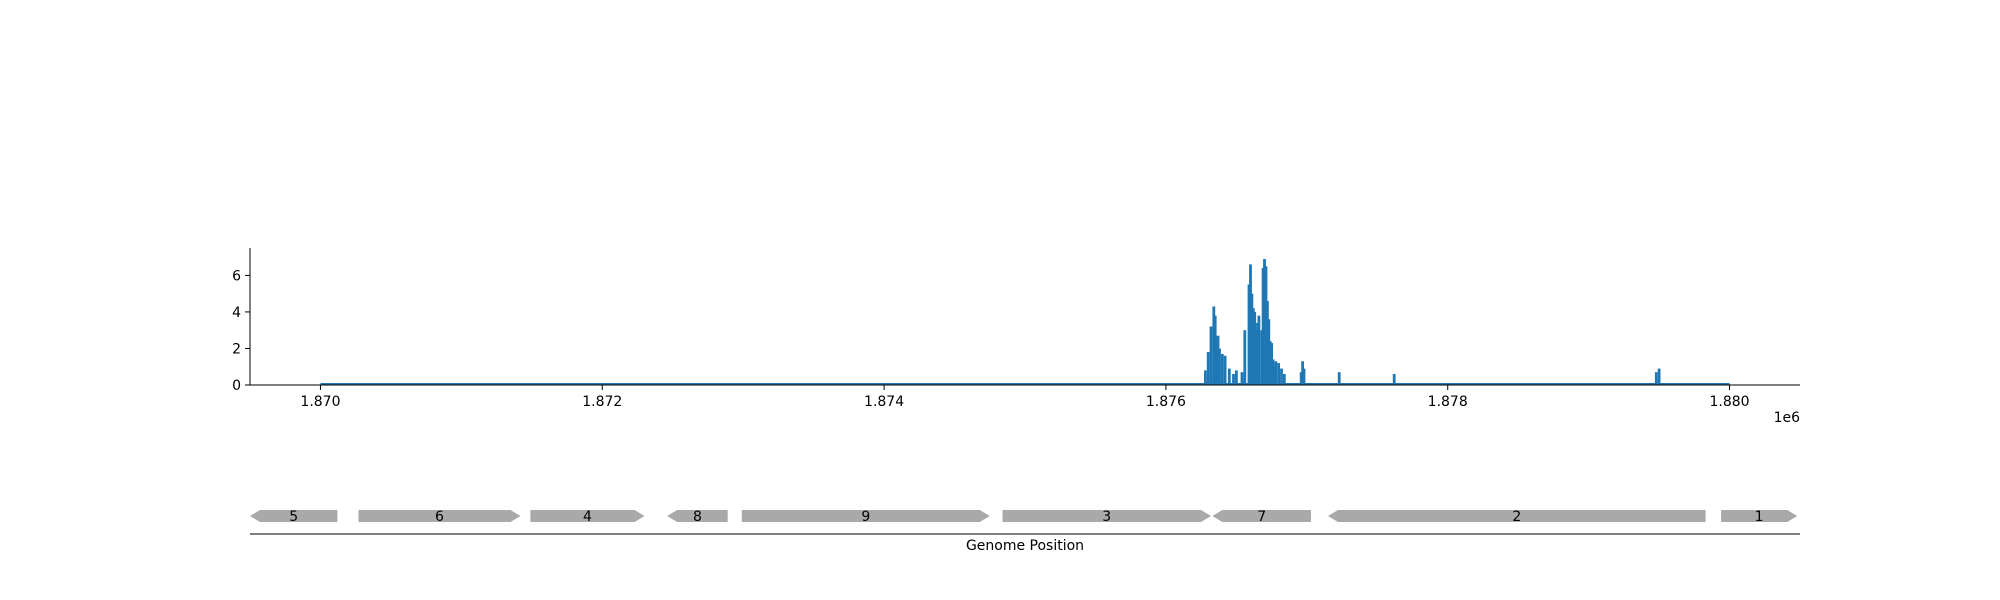 The height and width of the screenshot is (600, 2000). What do you see at coordinates (236, 386) in the screenshot?
I see `y-tick-label: 0` at bounding box center [236, 386].